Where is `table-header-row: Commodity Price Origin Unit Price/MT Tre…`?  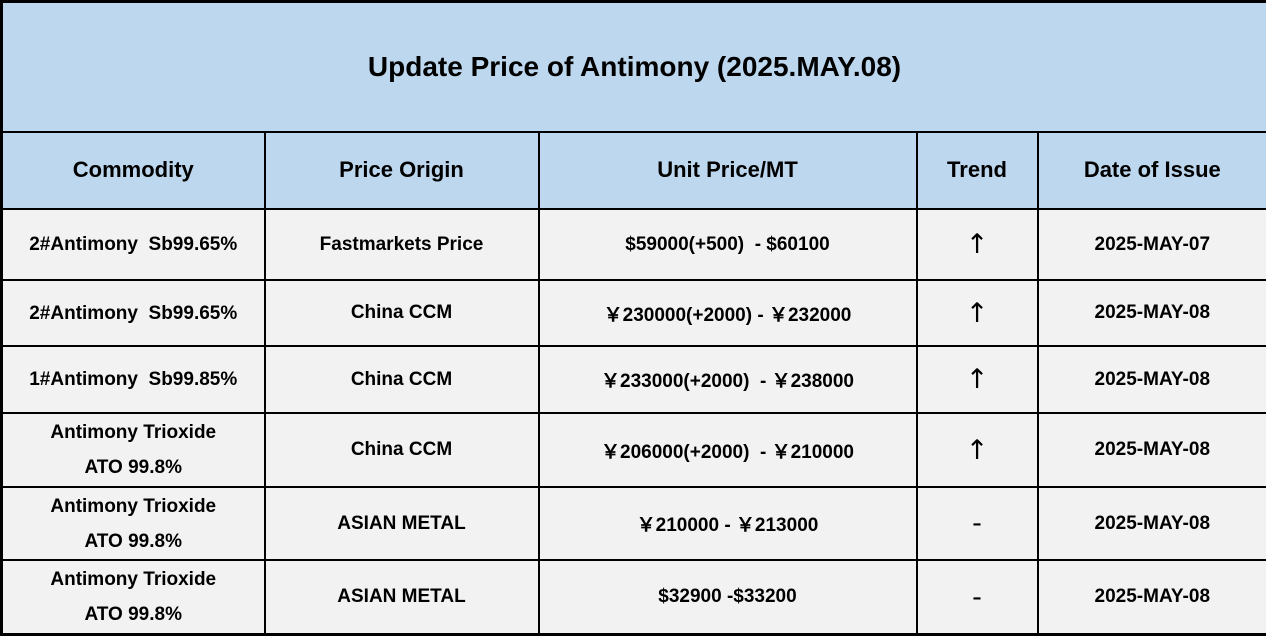 table-header-row: Commodity Price Origin Unit Price/MT Tre… is located at coordinates (633, 170).